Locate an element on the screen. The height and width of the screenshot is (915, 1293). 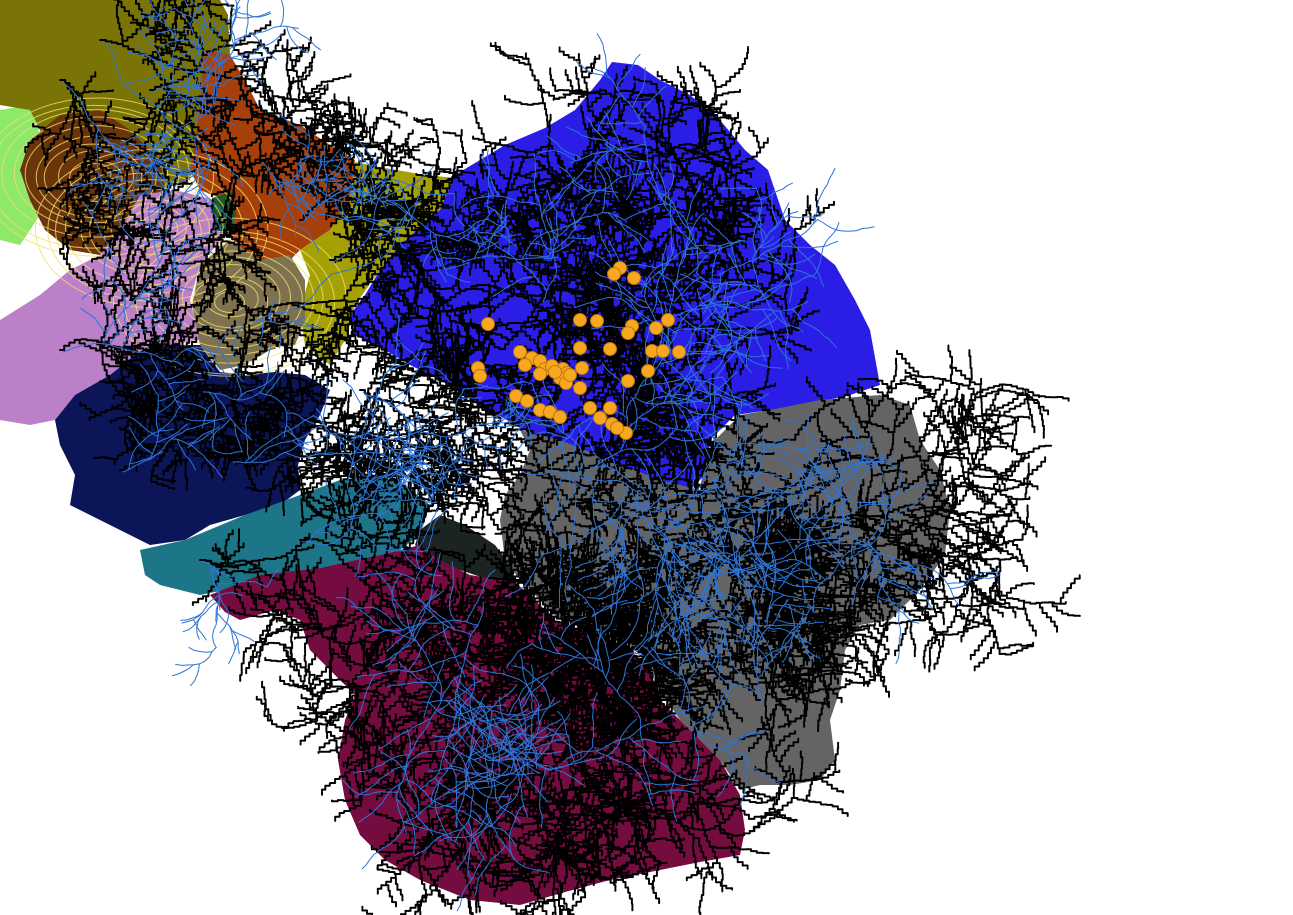
lavender-basin is located at coordinates (112, 307).